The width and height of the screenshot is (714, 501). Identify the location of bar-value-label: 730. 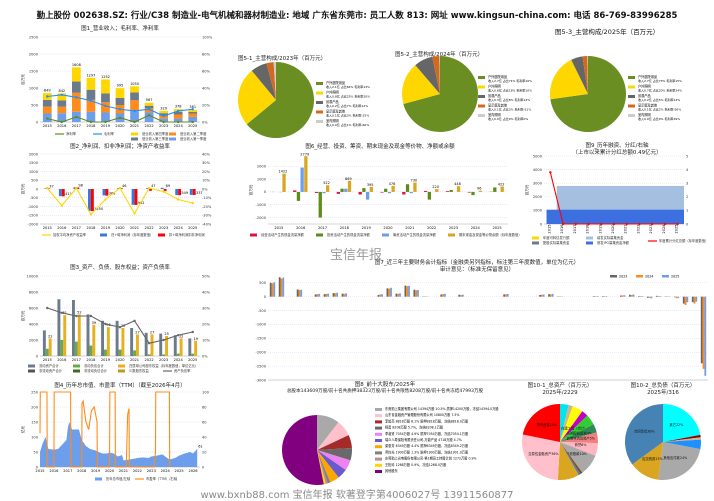
(413, 181).